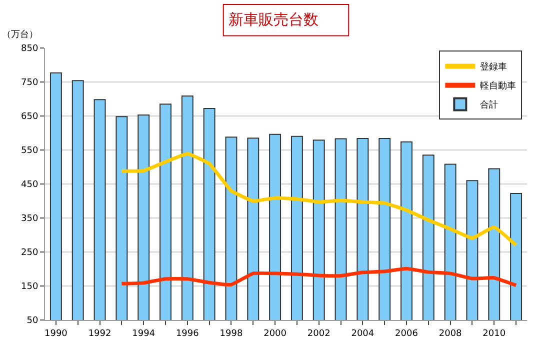  What do you see at coordinates (273, 19) in the screenshot?
I see `chart-title: 新車販売台数` at bounding box center [273, 19].